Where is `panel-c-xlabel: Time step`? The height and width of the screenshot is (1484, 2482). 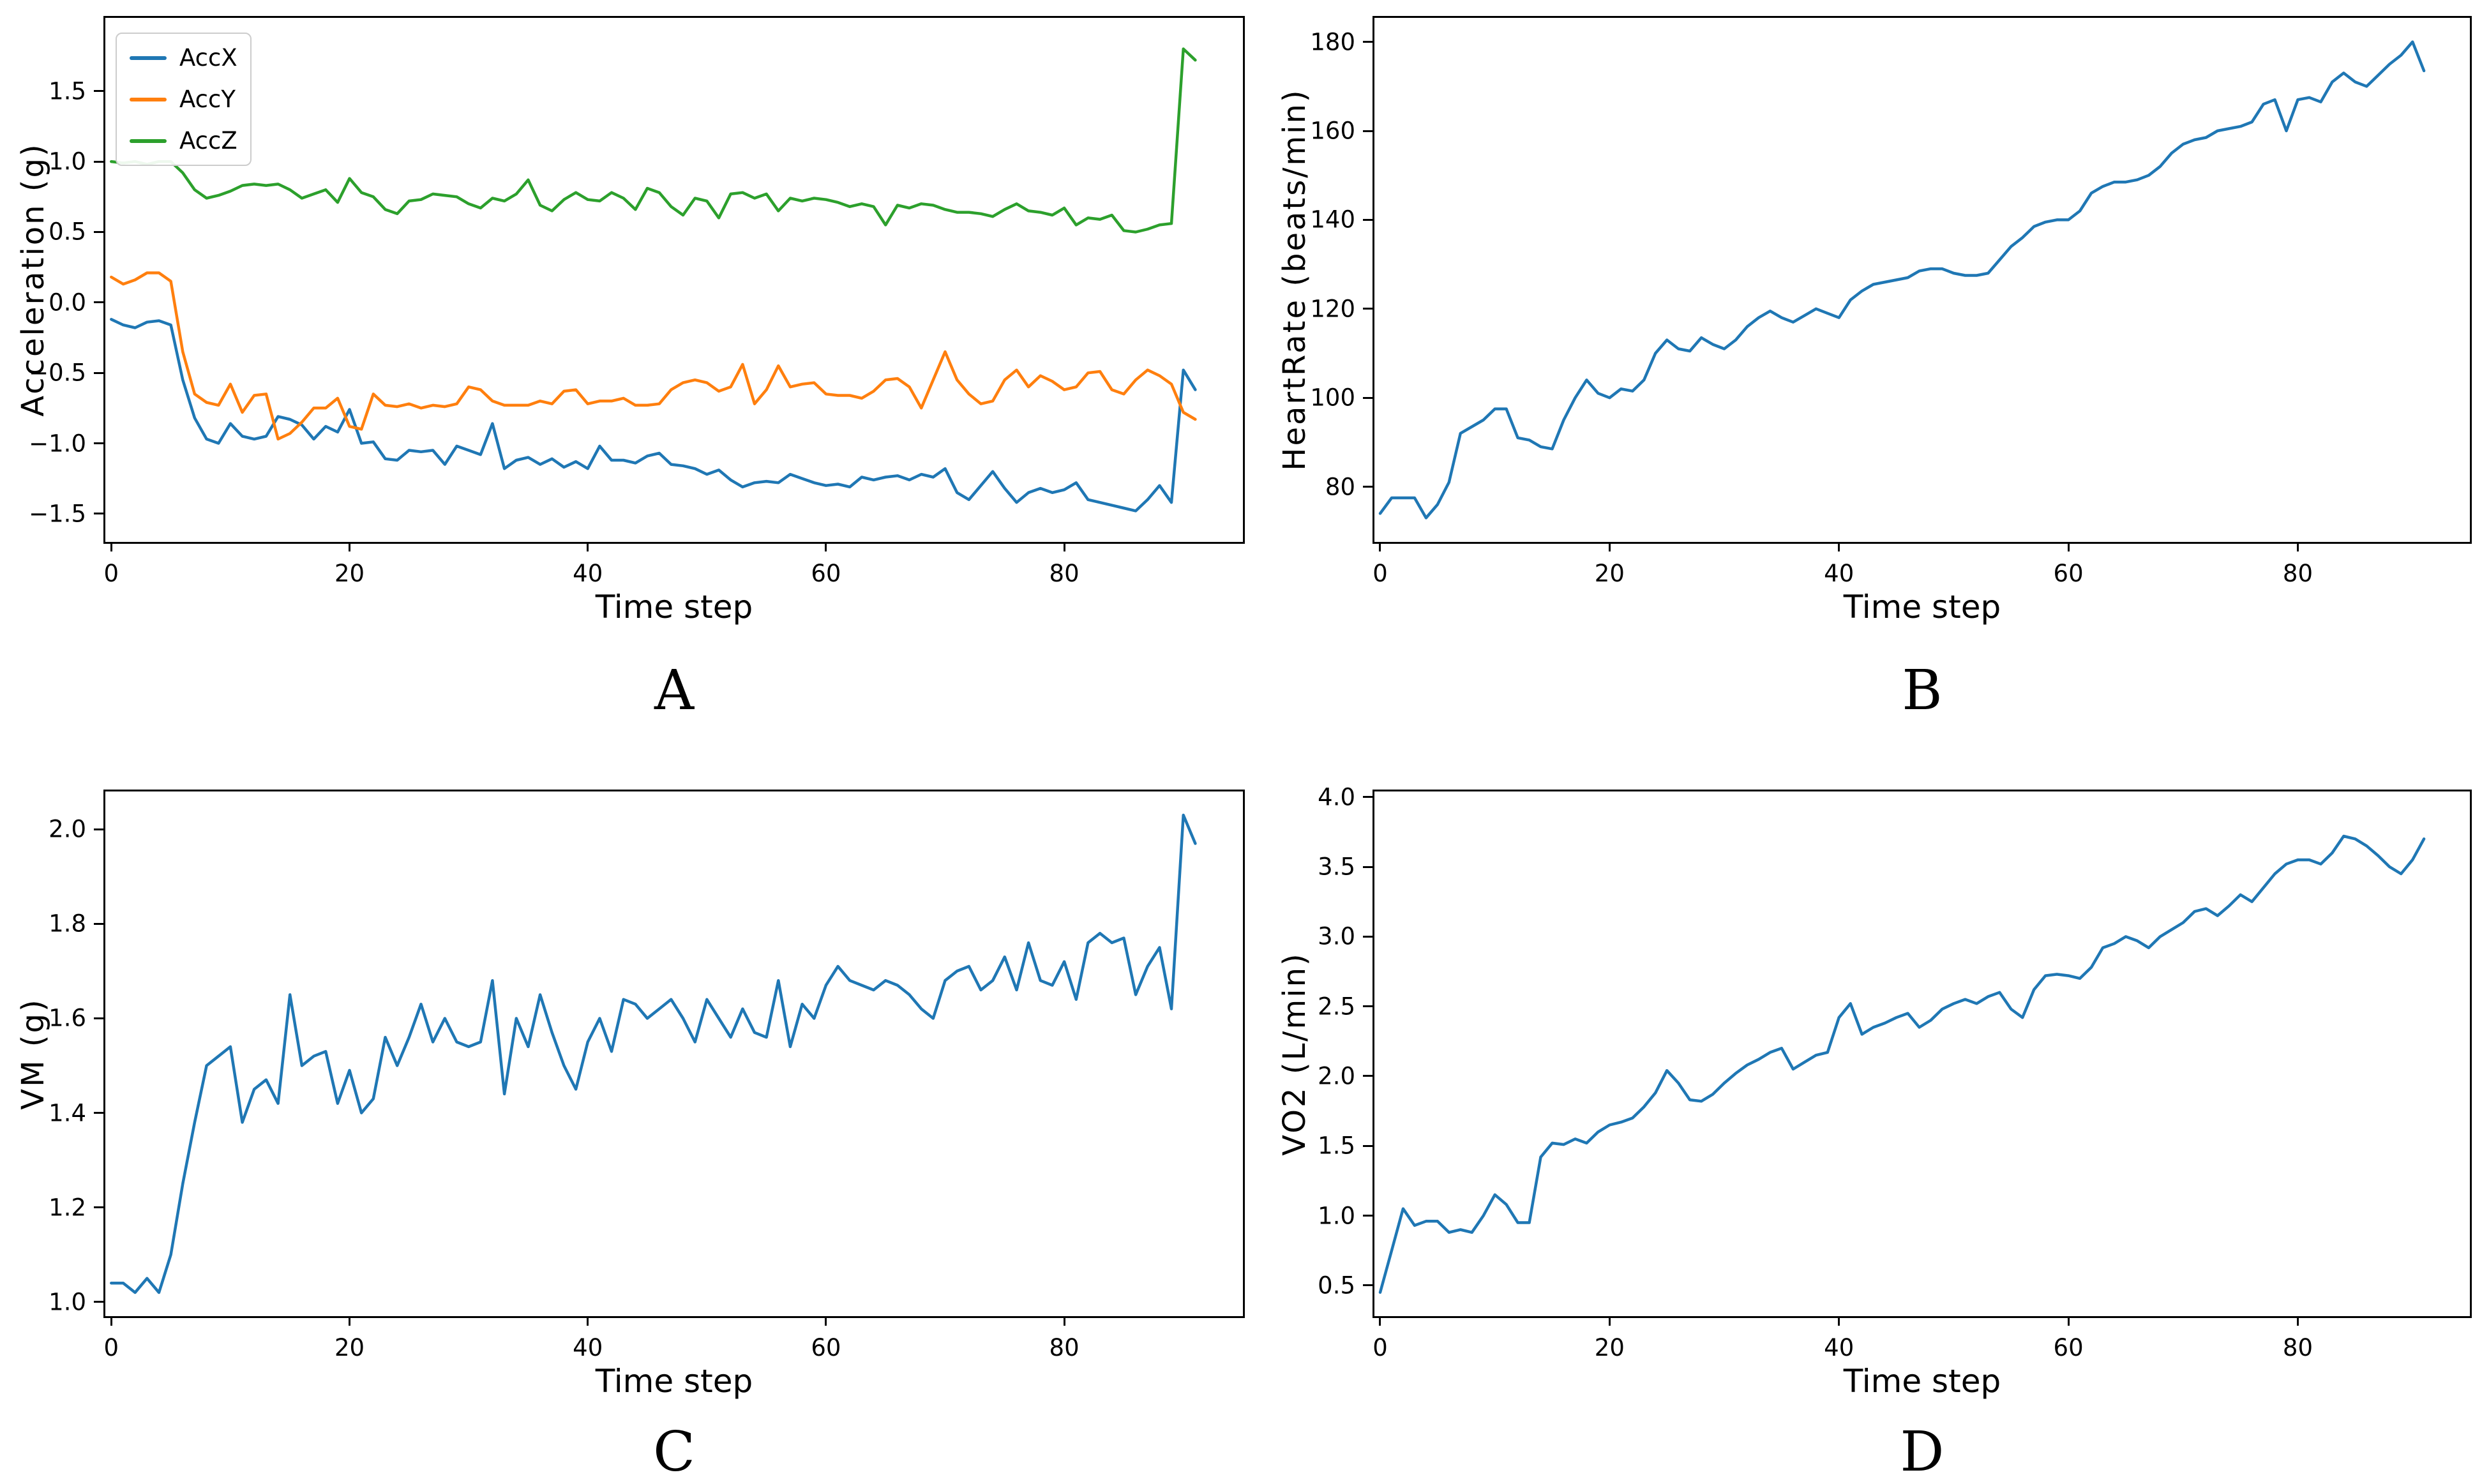
panel-c-xlabel: Time step is located at coordinates (674, 1381).